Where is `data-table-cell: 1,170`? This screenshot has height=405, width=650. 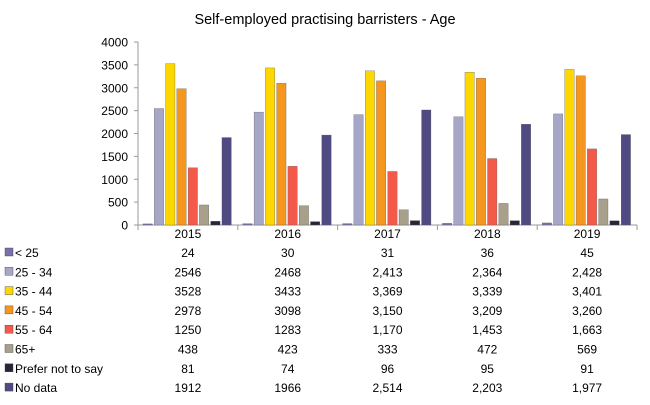 data-table-cell: 1,170 is located at coordinates (387, 330).